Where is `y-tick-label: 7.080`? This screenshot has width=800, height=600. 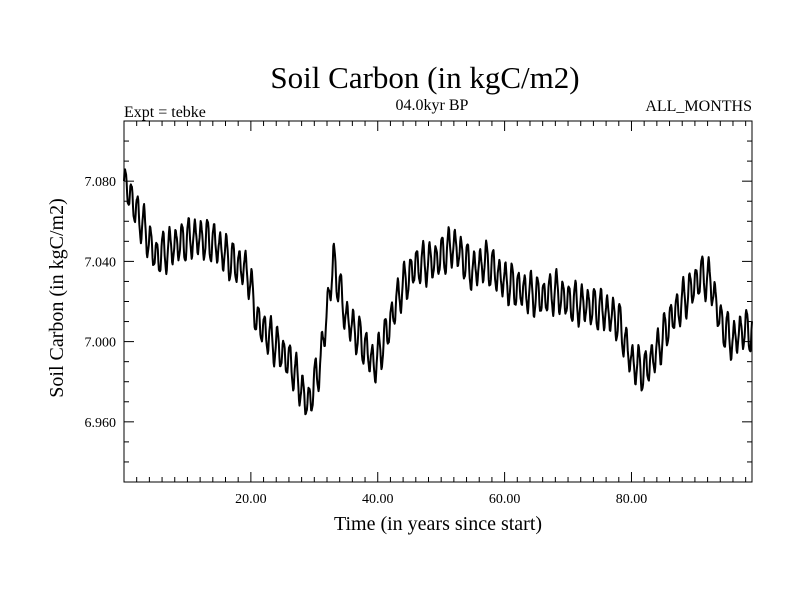
y-tick-label: 7.080 is located at coordinates (101, 182).